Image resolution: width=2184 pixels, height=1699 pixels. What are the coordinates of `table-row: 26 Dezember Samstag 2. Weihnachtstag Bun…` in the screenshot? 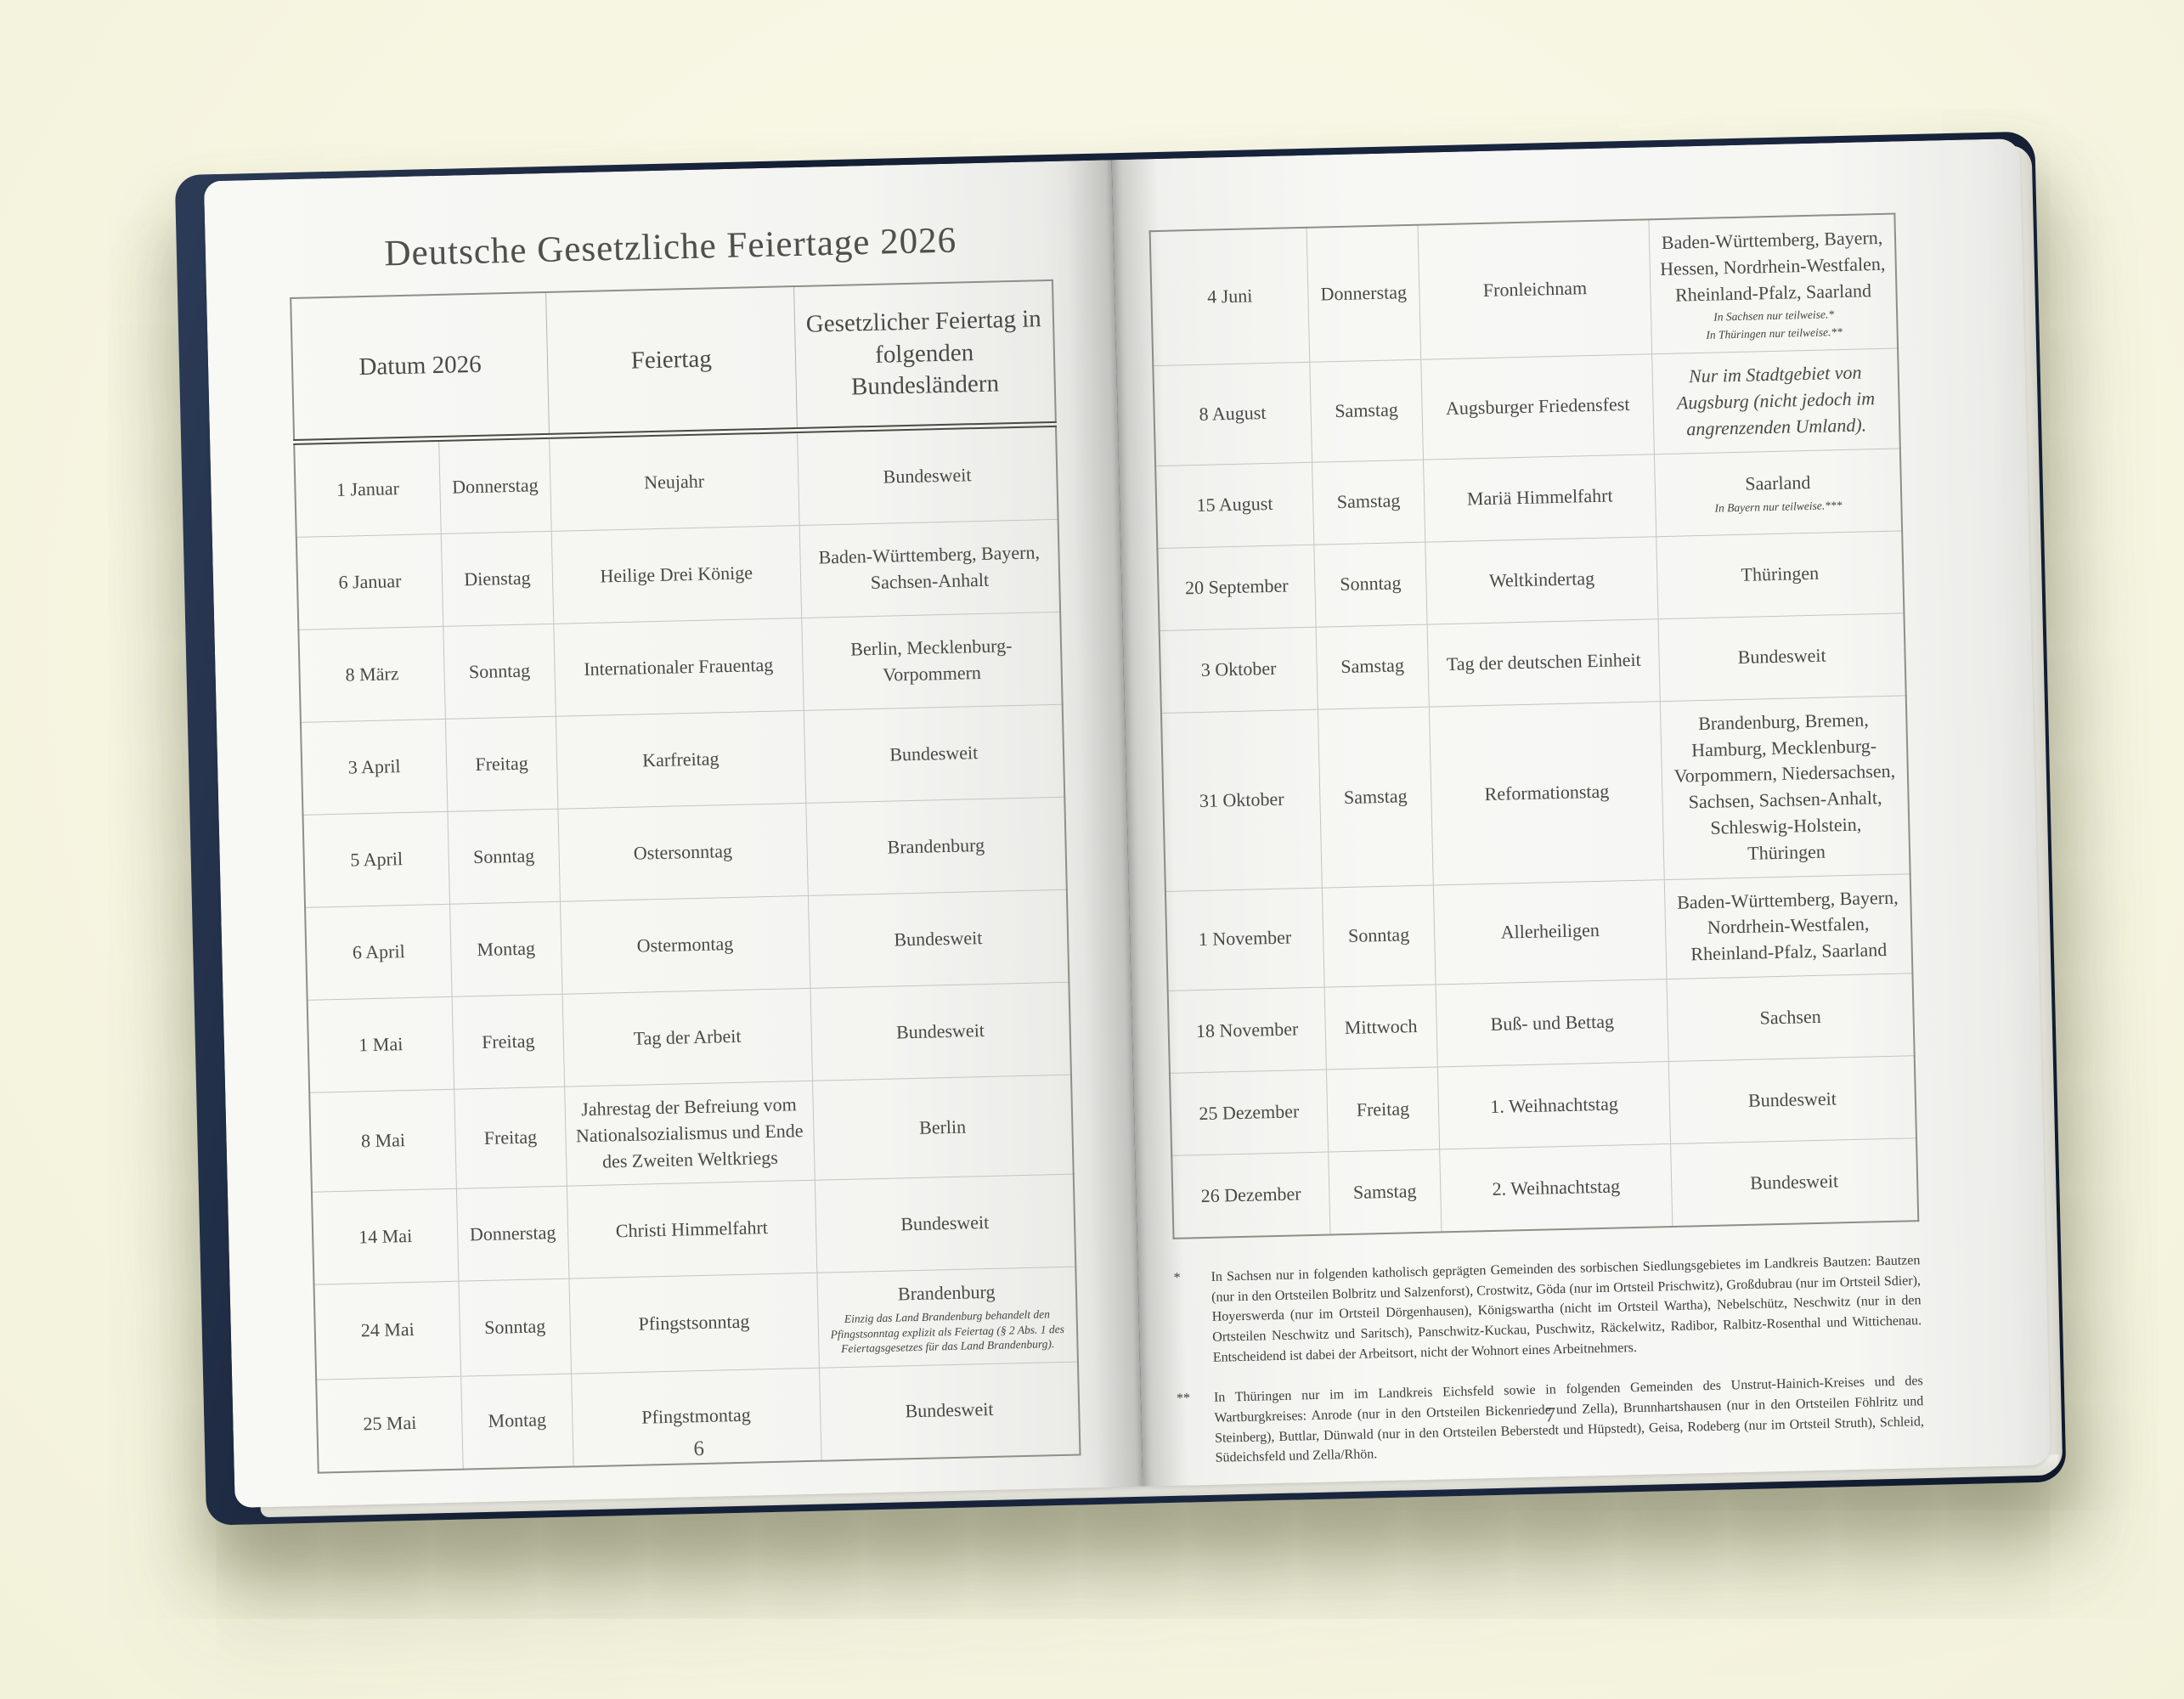 It's located at (1545, 1188).